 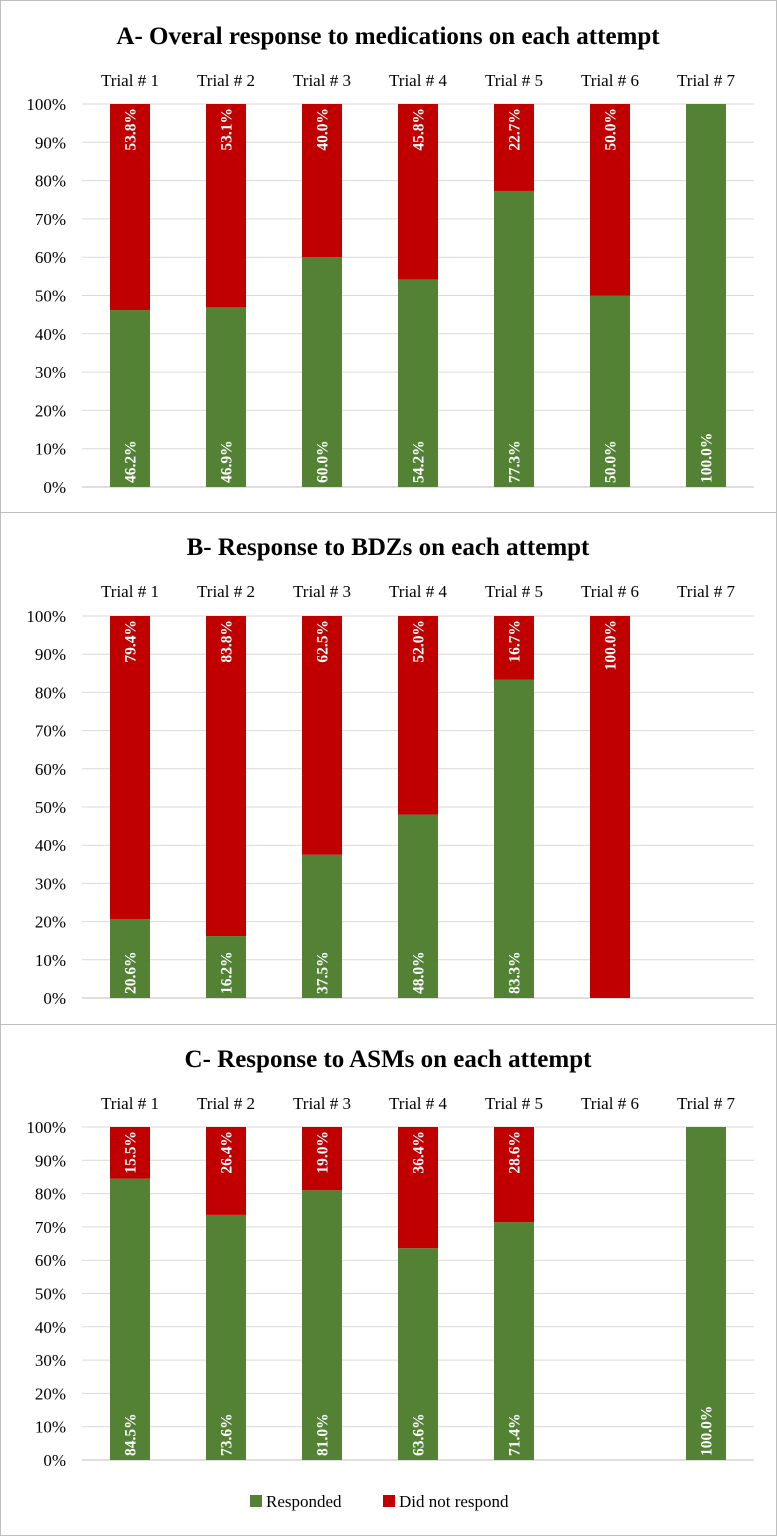 What do you see at coordinates (323, 129) in the screenshot?
I see `data-label-not-responded: 40.0%` at bounding box center [323, 129].